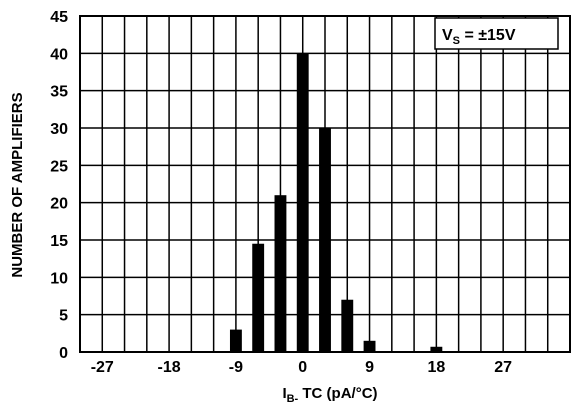 This screenshot has height=408, width=576. What do you see at coordinates (63, 353) in the screenshot?
I see `y-tick-label: 0` at bounding box center [63, 353].